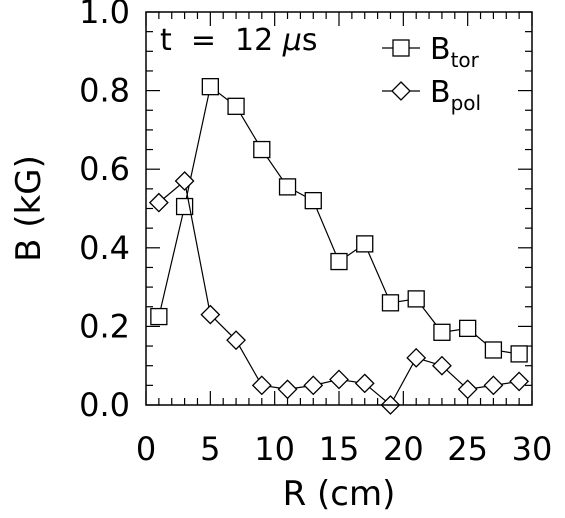  Describe the element at coordinates (146, 449) in the screenshot. I see `x-tick-label: 0` at that location.